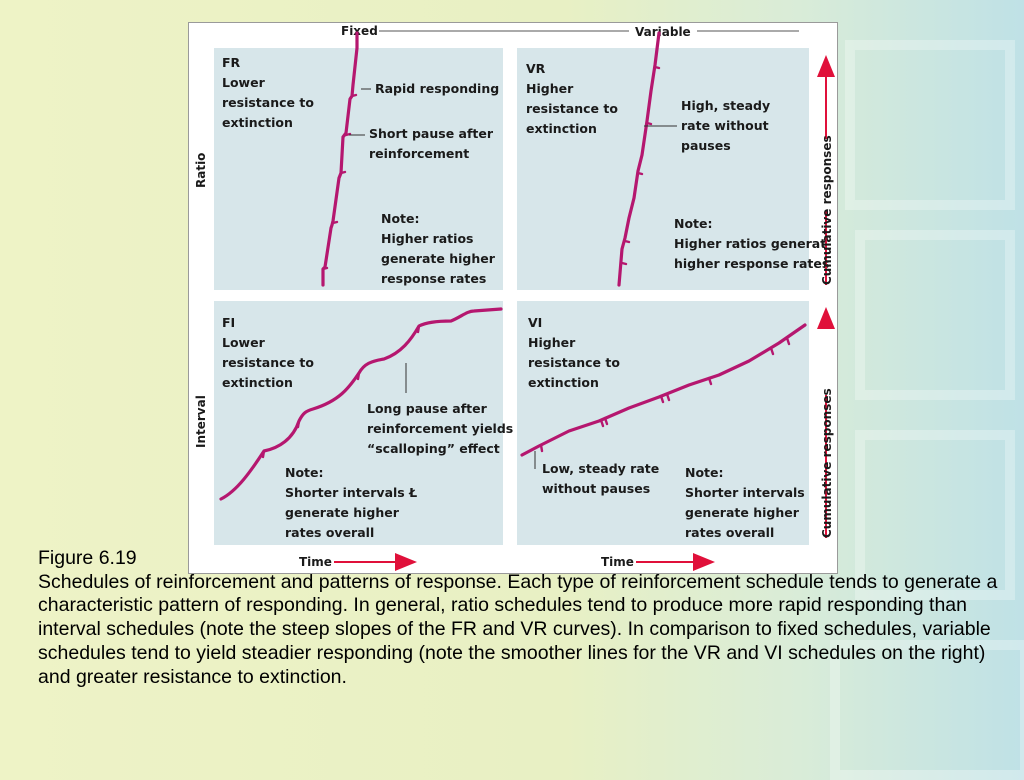 Image resolution: width=1024 pixels, height=780 pixels. What do you see at coordinates (340, 159) in the screenshot?
I see `fr-curve` at bounding box center [340, 159].